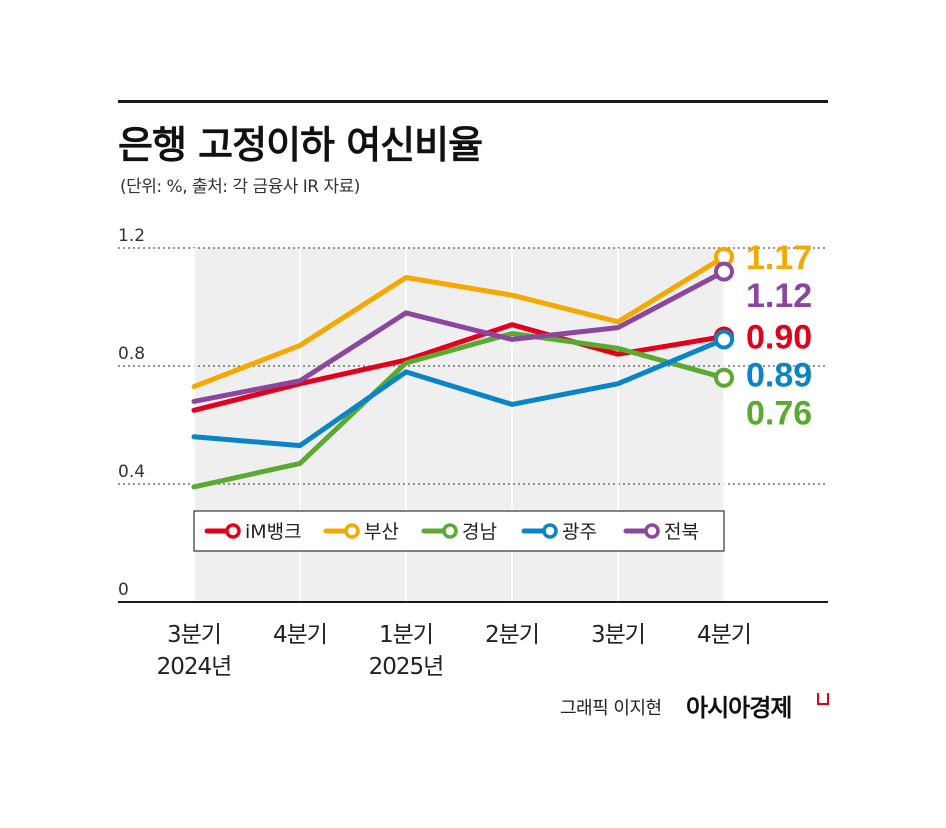 This screenshot has height=828, width=946. I want to click on y-tick-label: 0.8, so click(131, 354).